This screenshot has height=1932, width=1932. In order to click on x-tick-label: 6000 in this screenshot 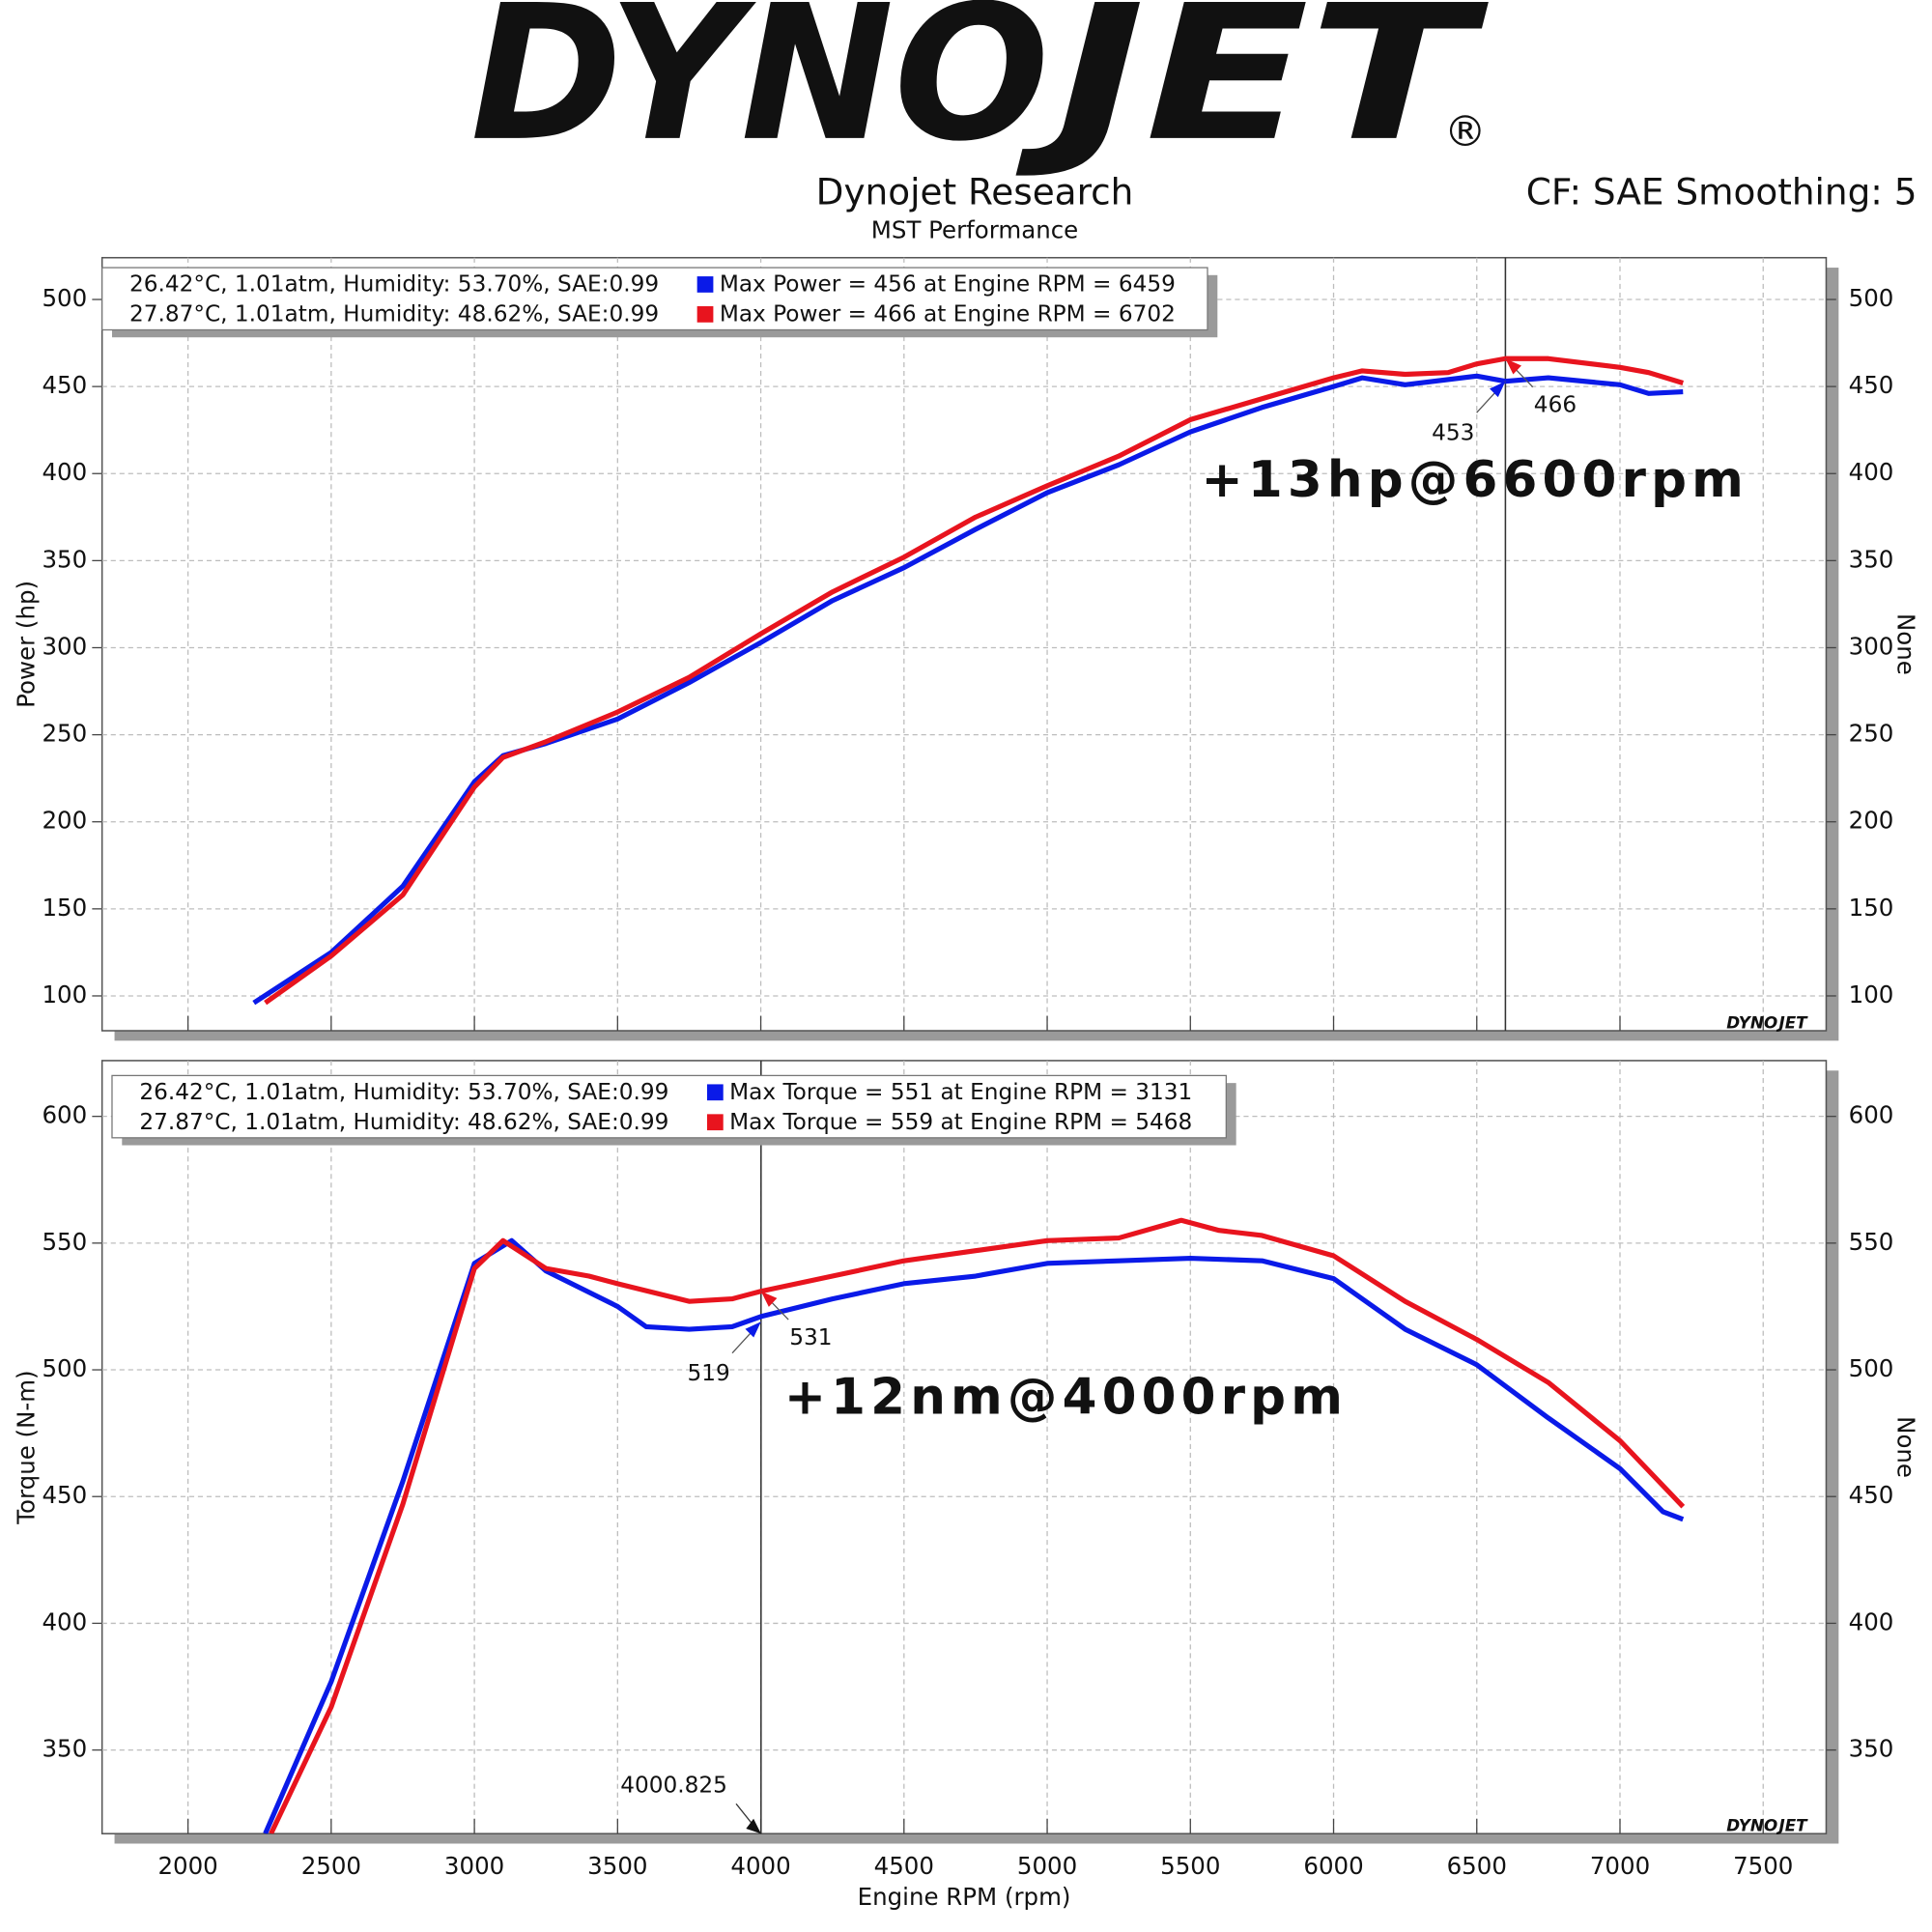, I will do `click(1333, 1866)`.